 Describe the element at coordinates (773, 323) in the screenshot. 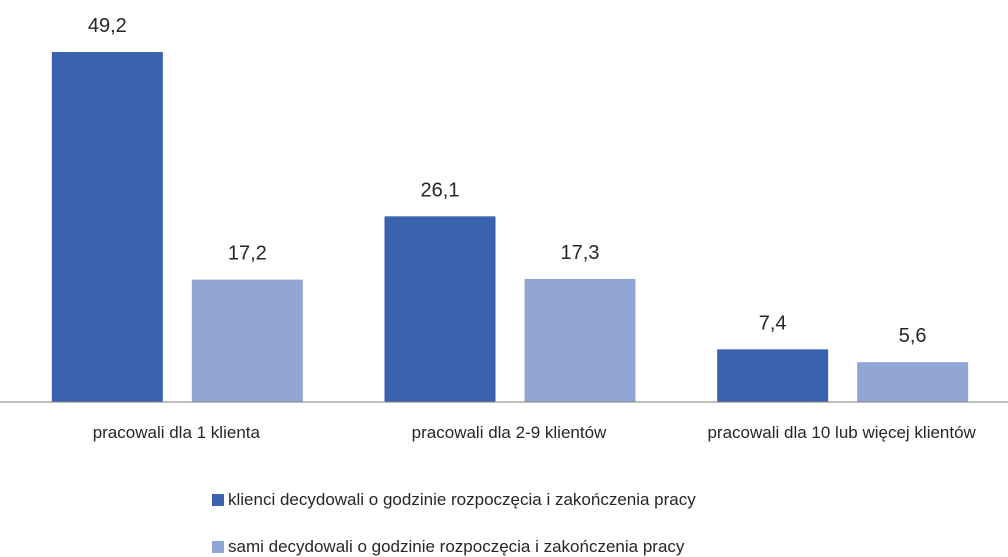

I see `value-label: 7,4` at that location.